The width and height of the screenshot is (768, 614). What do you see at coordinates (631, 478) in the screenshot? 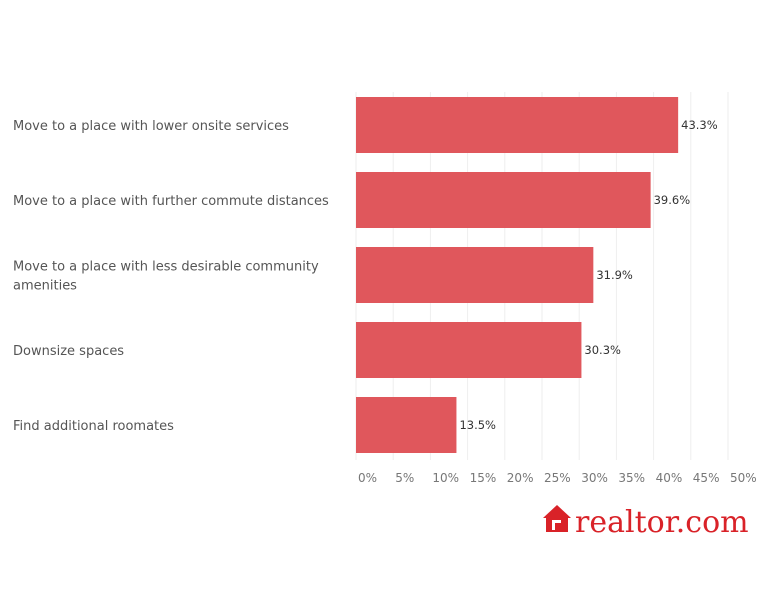
I see `x-tick-label: 35%` at bounding box center [631, 478].